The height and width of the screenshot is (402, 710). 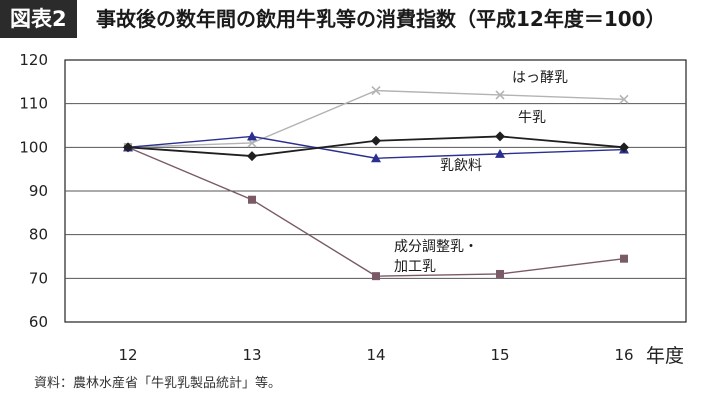 I want to click on figure-header: 図表2 事故後の数年間の飲用牛乳等の消費指数（平成12年度＝100）, so click(x=355, y=19).